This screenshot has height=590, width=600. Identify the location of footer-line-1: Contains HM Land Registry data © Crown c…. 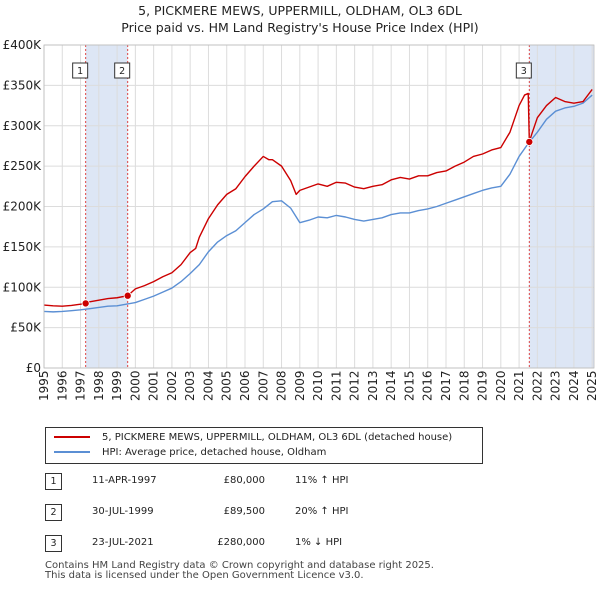
(239, 565).